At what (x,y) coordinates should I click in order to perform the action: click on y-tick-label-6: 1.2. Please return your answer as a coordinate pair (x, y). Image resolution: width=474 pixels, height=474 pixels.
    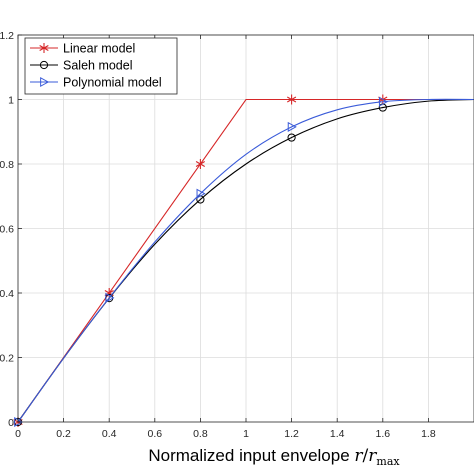
    Looking at the image, I should click on (7, 36).